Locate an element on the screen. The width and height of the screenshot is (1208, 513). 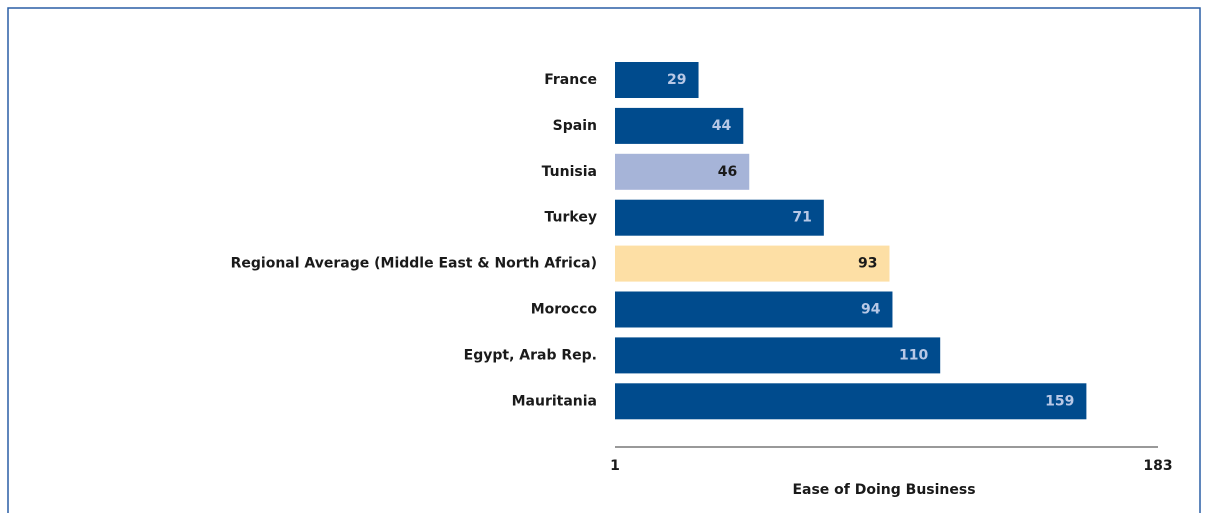
x-tick-label: 183 is located at coordinates (1157, 466).